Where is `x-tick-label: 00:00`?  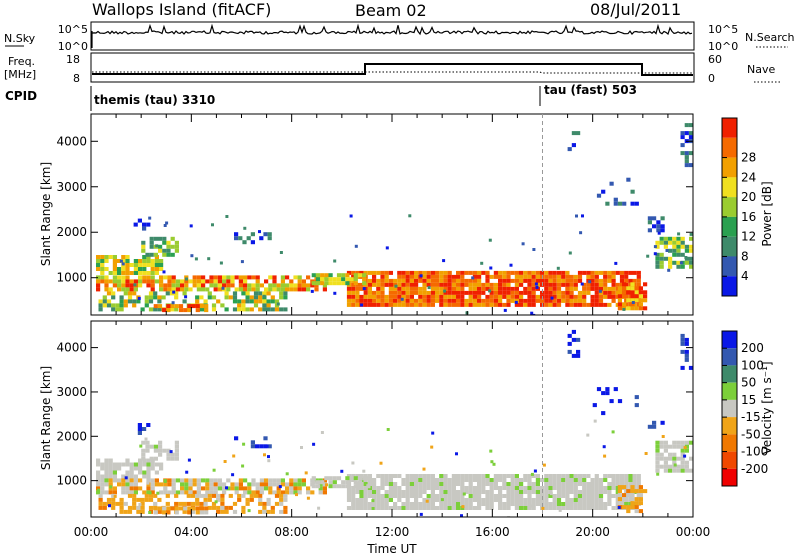 x-tick-label: 00:00 is located at coordinates (693, 532).